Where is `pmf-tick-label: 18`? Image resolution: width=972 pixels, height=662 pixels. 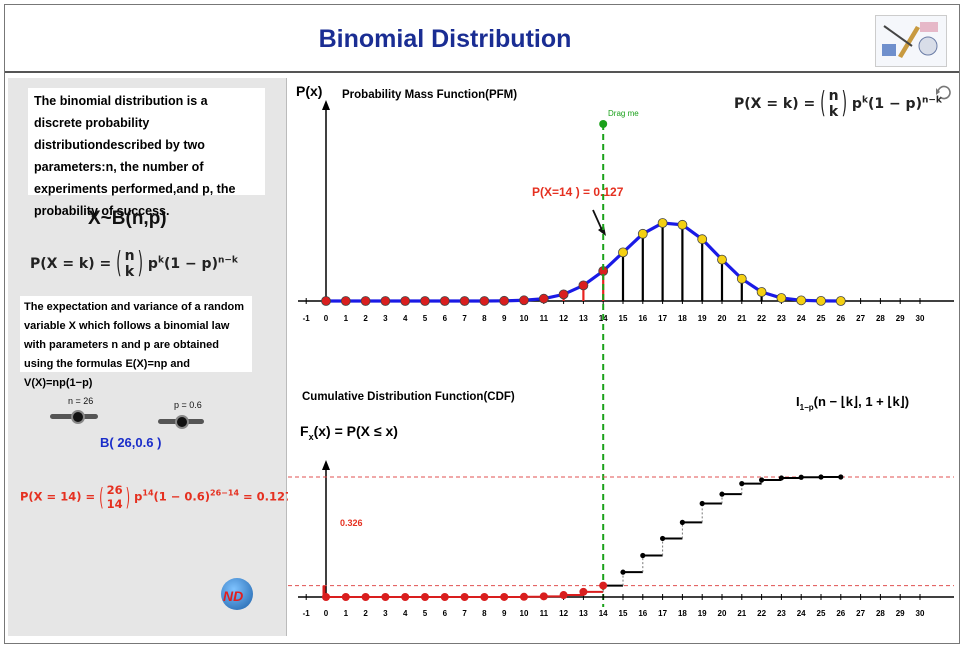 pmf-tick-label: 18 is located at coordinates (682, 318).